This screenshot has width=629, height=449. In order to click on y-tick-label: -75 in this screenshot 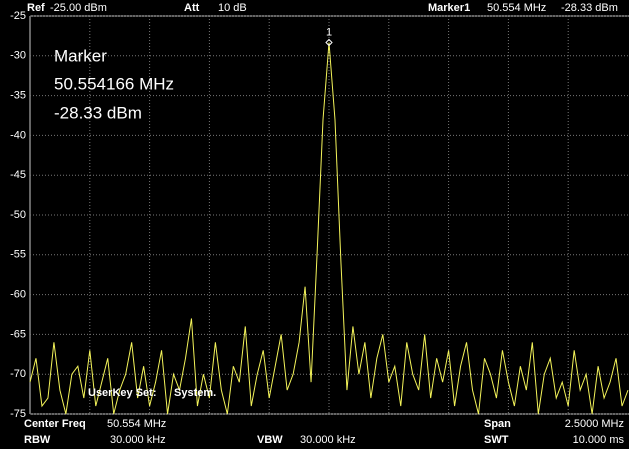, I will do `click(18, 414)`.